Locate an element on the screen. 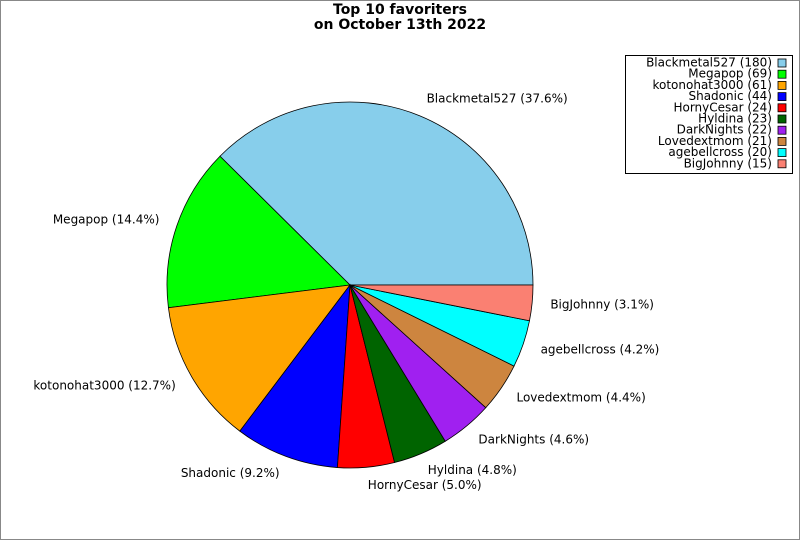 This screenshot has width=800, height=540. legend-label: BigJohnny (15) is located at coordinates (728, 163).